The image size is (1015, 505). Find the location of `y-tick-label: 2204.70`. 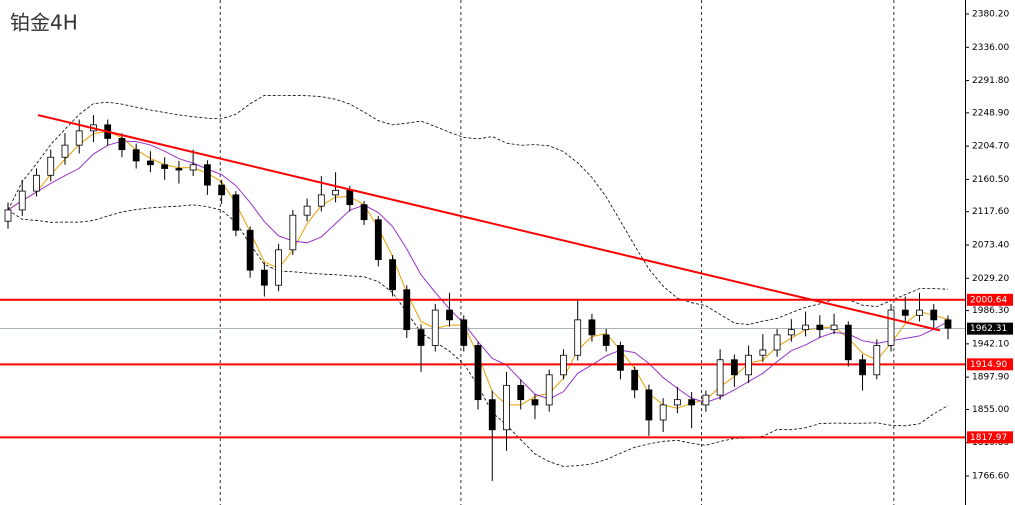

y-tick-label: 2204.70 is located at coordinates (990, 147).